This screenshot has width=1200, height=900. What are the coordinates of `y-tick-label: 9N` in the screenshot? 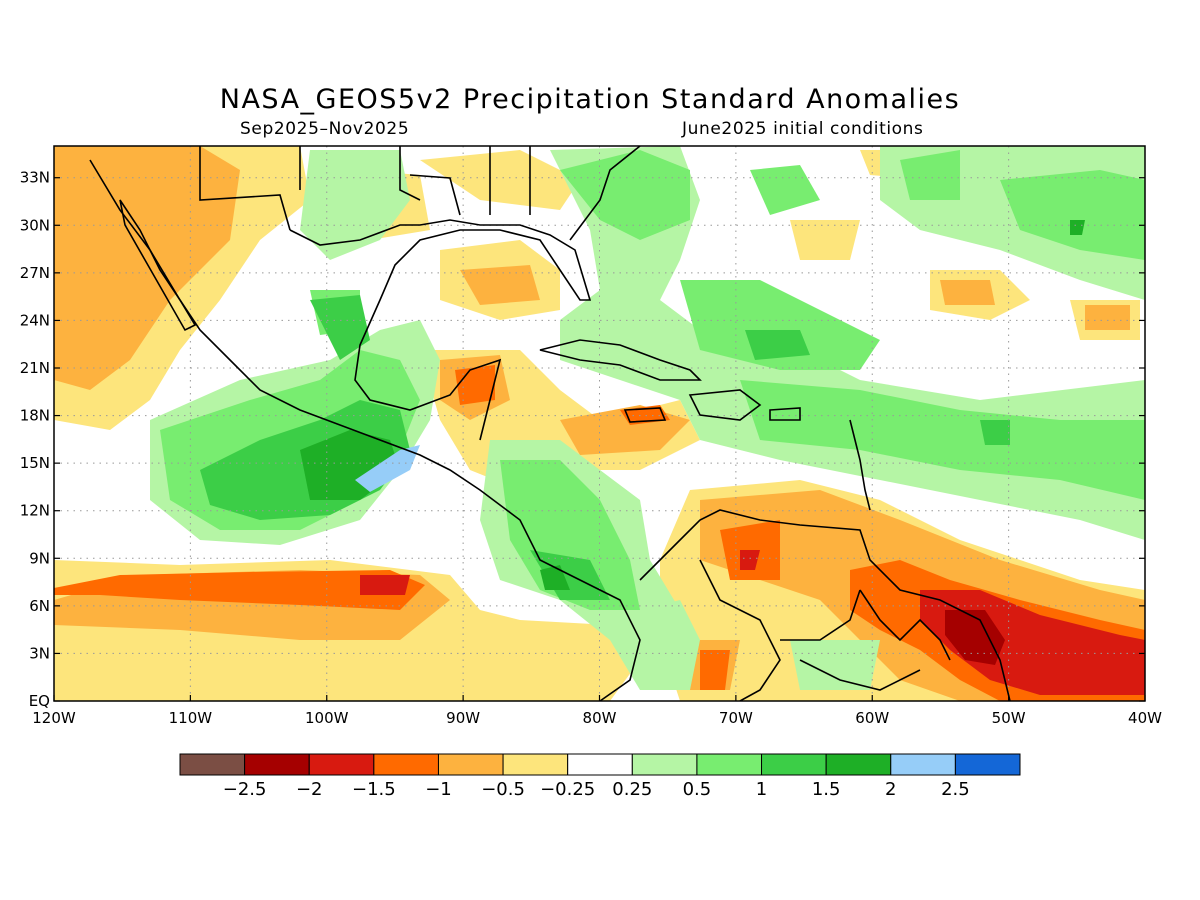 It's located at (39, 558).